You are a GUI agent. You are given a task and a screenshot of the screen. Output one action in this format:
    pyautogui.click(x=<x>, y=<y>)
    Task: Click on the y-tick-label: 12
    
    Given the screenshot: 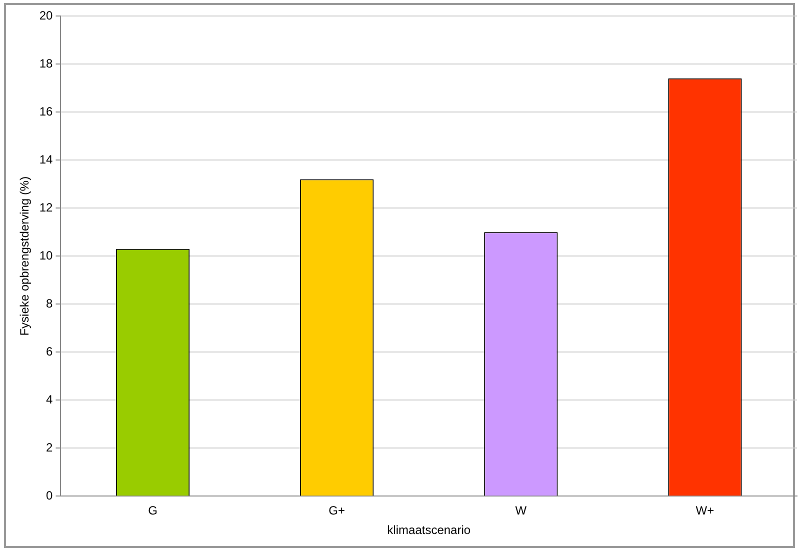 What is the action you would take?
    pyautogui.click(x=46, y=207)
    